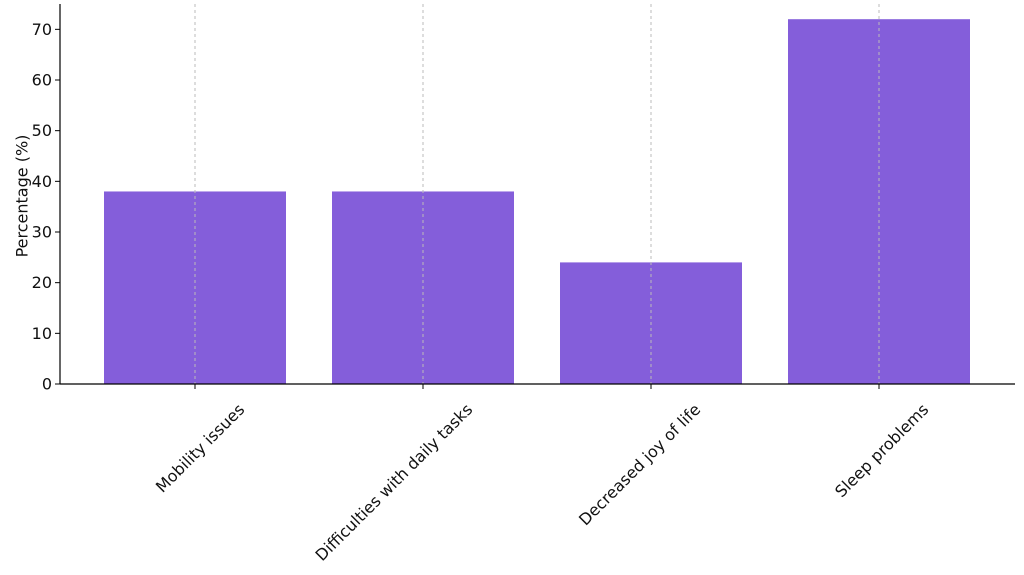 This screenshot has width=1024, height=575. I want to click on y-tick-label-6: 60, so click(42, 80).